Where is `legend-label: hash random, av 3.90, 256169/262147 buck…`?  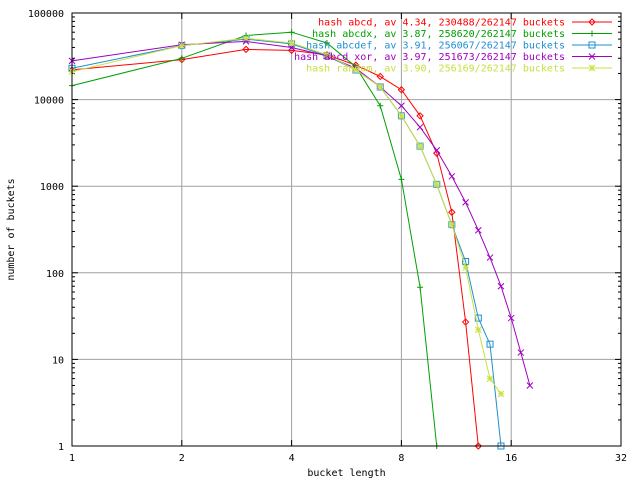
legend-label: hash random, av 3.90, 256169/262147 buck… is located at coordinates (435, 69).